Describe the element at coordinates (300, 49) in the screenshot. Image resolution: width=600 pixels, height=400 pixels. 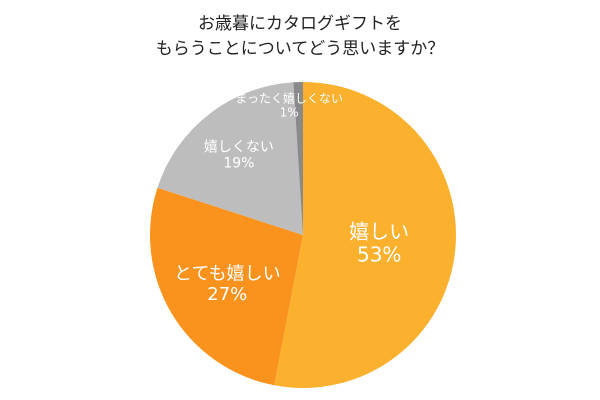
I see `chart-title-line-2: もらうことについてどう思いますか？` at that location.